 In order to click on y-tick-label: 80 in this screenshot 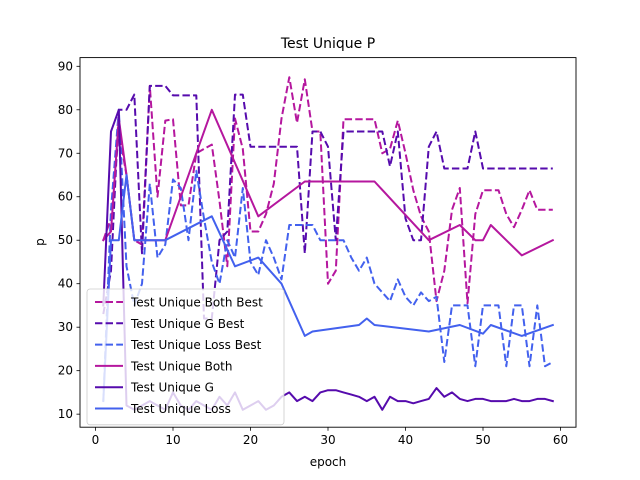, I will do `click(65, 110)`.